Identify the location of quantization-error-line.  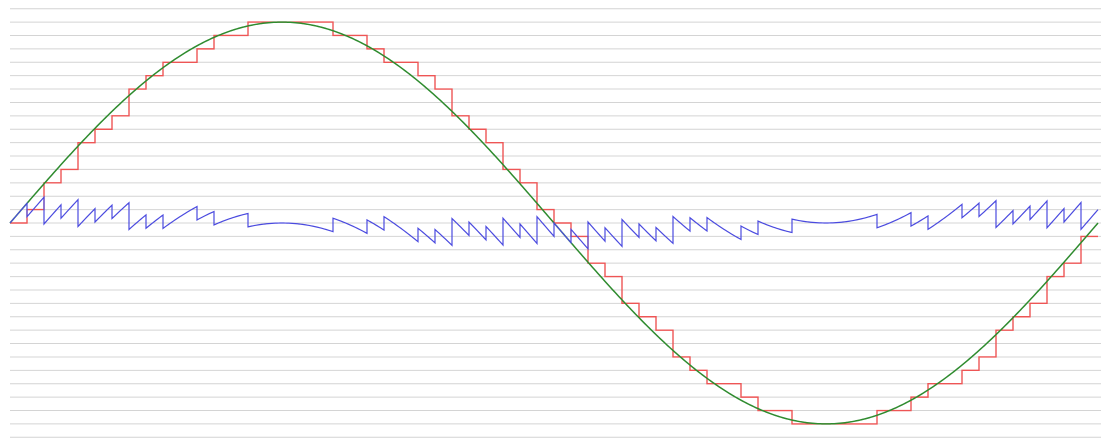
(554, 223).